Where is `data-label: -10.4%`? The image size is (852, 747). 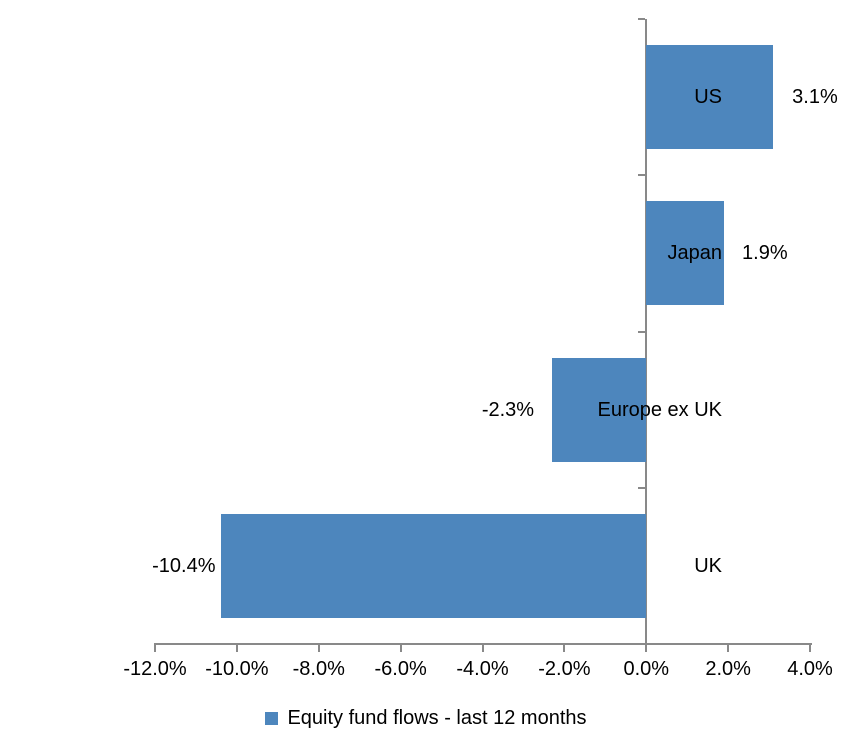 data-label: -10.4% is located at coordinates (184, 565).